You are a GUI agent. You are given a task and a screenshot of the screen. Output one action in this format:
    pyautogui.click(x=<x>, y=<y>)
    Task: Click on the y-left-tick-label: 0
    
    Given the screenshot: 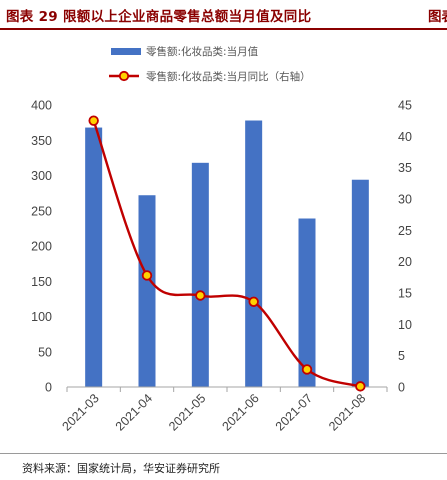 What is the action you would take?
    pyautogui.click(x=48, y=388)
    